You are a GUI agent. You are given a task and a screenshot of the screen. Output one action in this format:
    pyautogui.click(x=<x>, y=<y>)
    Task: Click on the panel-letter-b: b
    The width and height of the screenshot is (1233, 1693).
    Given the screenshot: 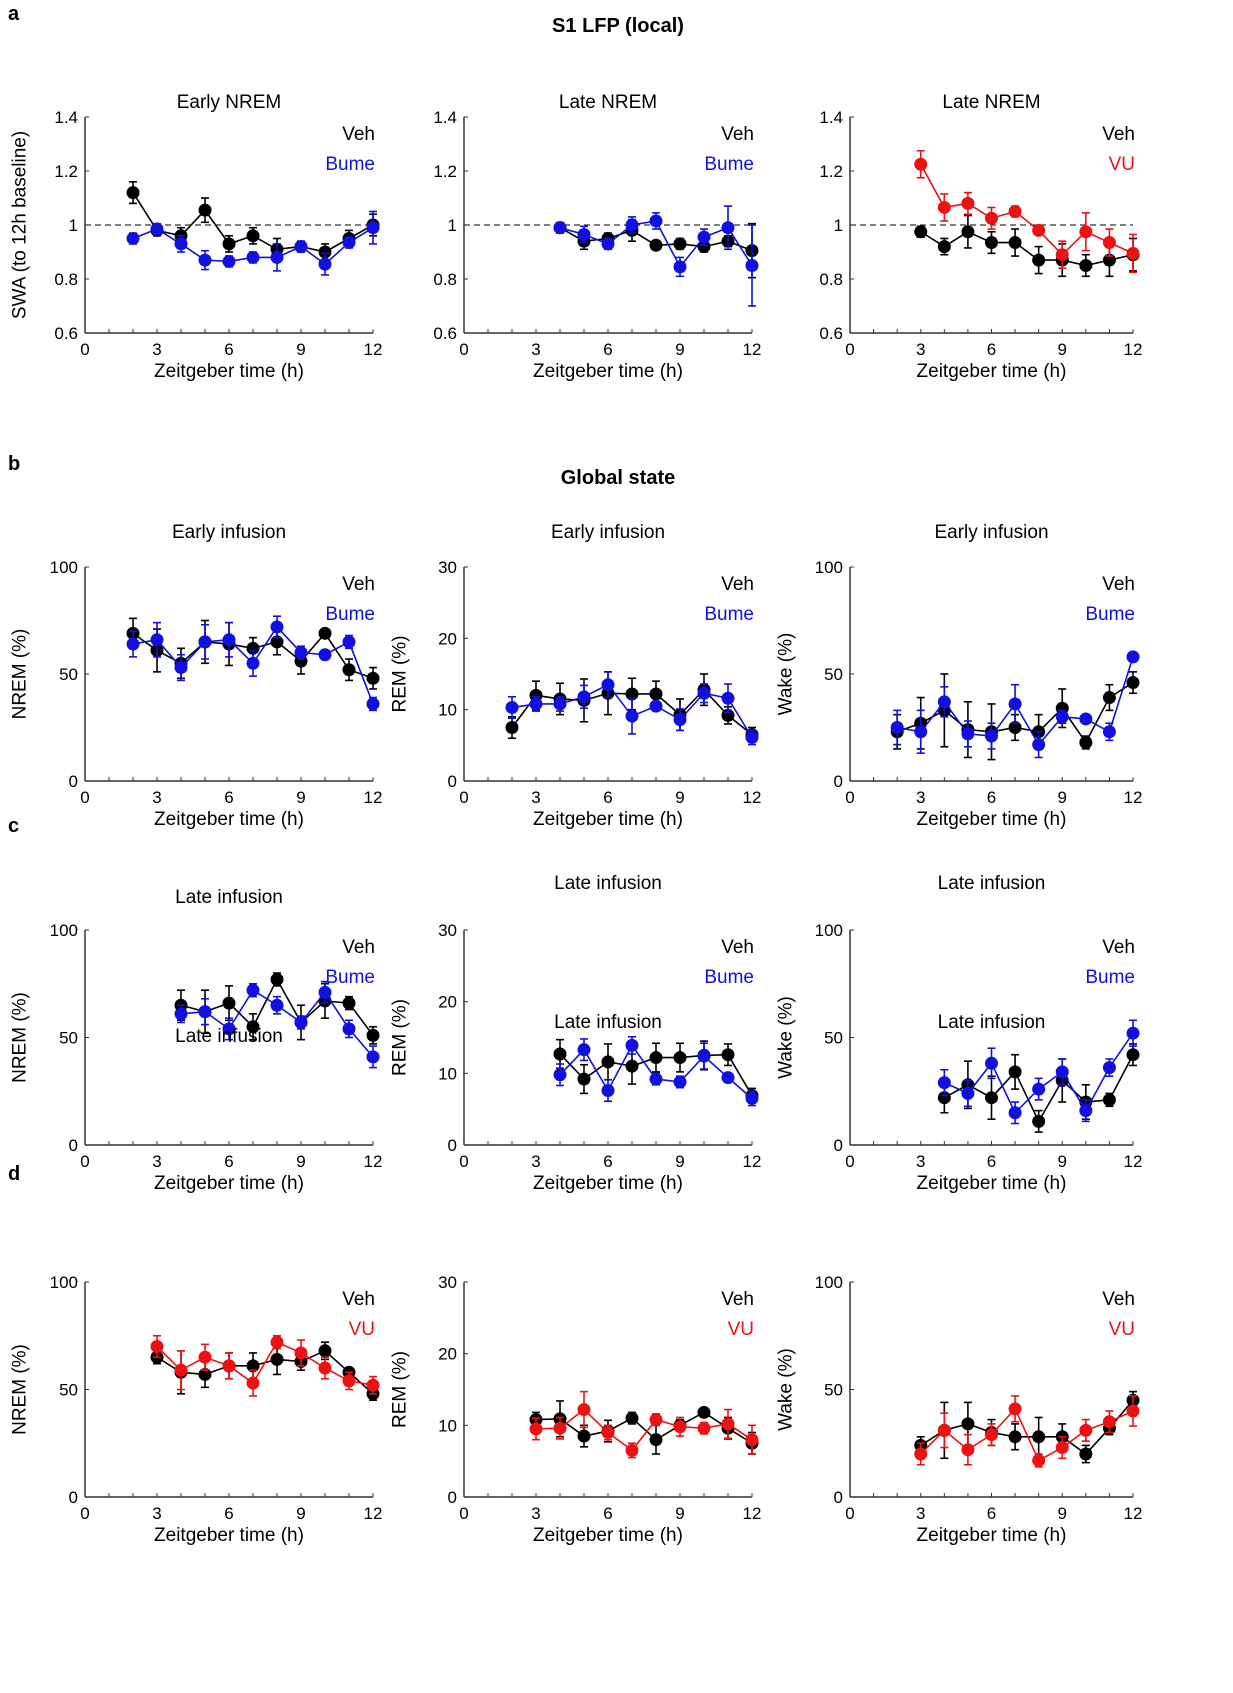 What is the action you would take?
    pyautogui.click(x=14, y=464)
    